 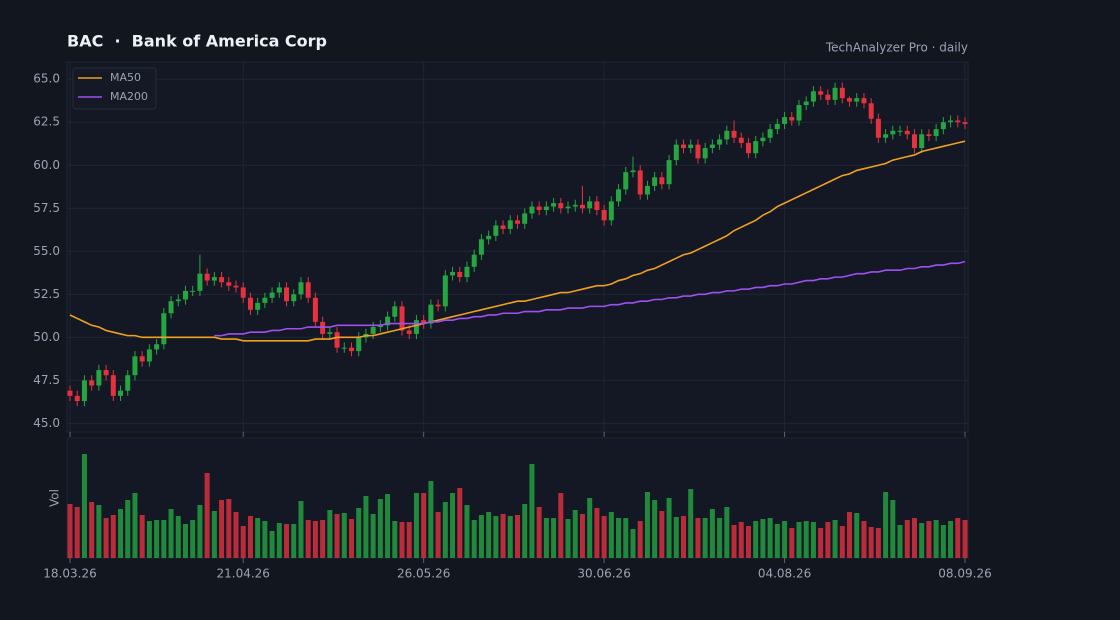 What do you see at coordinates (46, 208) in the screenshot?
I see `y-tick-label: 57.5` at bounding box center [46, 208].